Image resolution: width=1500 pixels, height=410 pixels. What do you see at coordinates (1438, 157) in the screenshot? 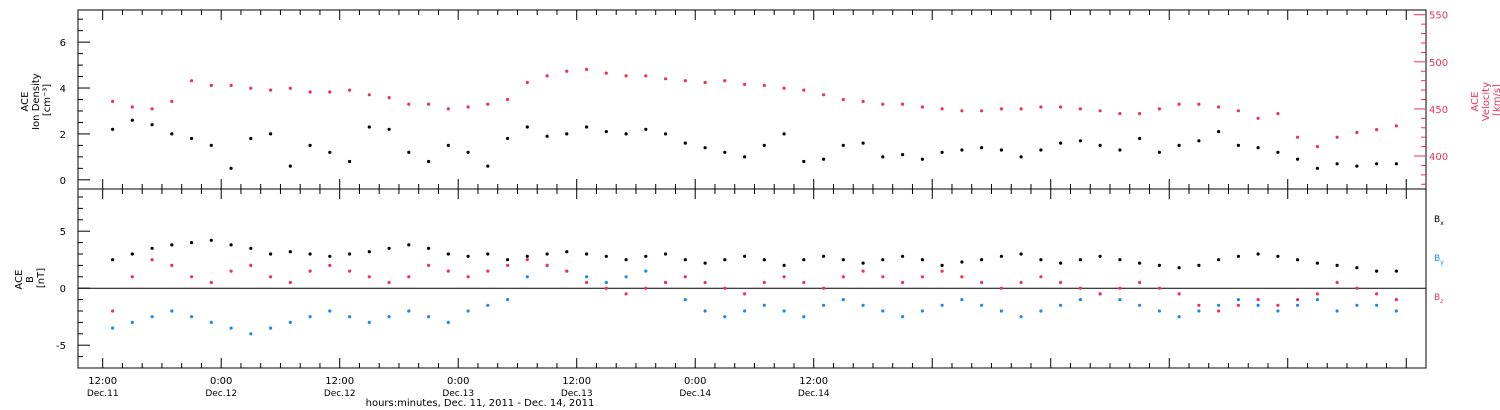
I see `velocity-tick-label: 400` at bounding box center [1438, 157].